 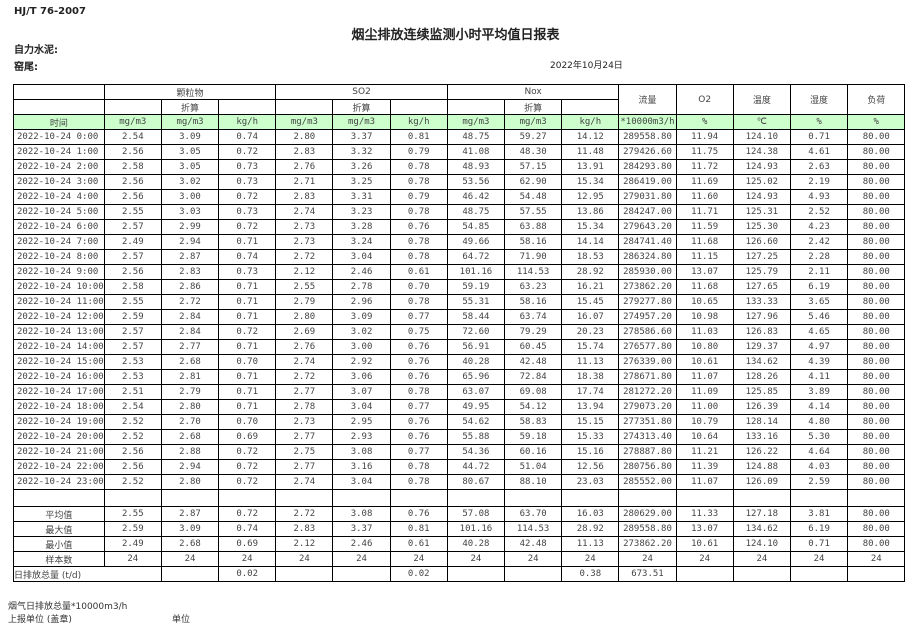 I want to click on value-cell: 279277.80, so click(x=647, y=302).